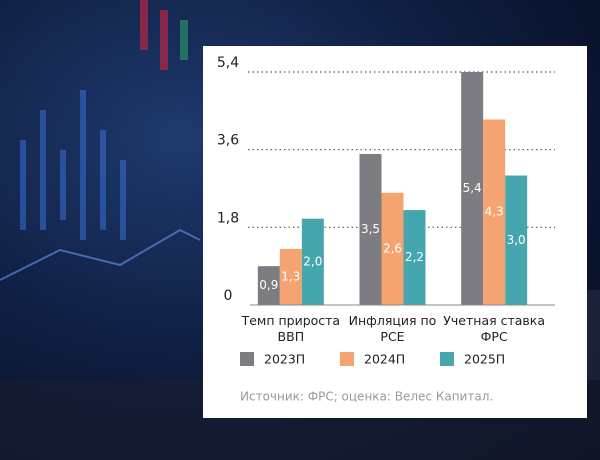  What do you see at coordinates (366, 397) in the screenshot?
I see `source-note: Источник: ФРС; оценка: Велес Капитал.` at bounding box center [366, 397].